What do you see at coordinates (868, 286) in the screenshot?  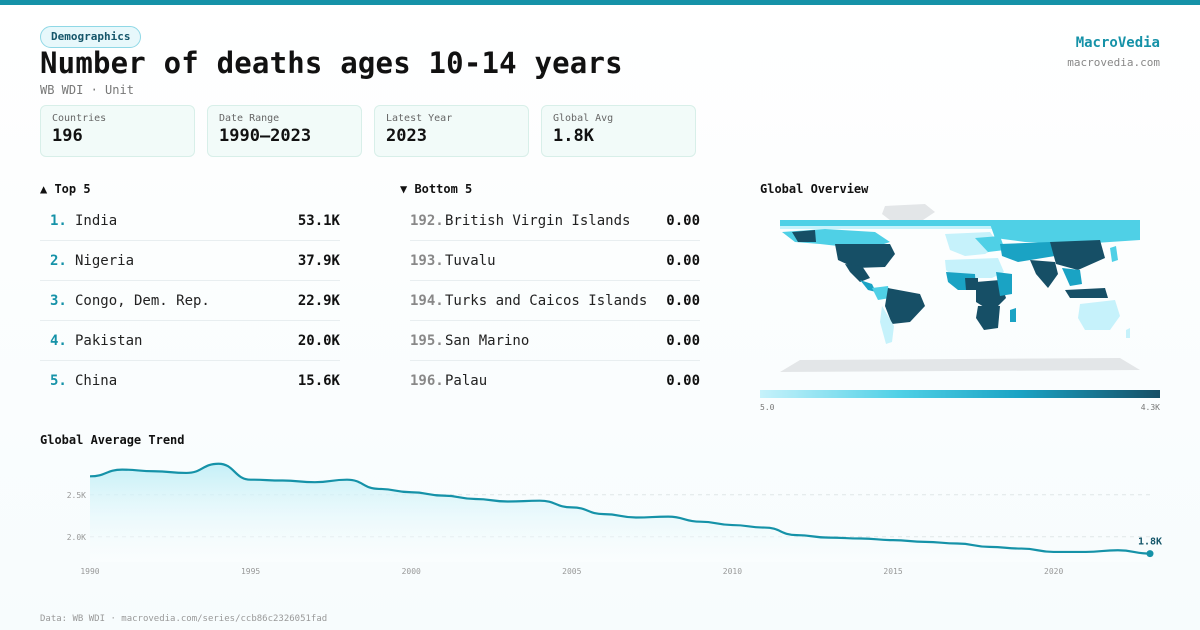 I see `map-region-central-america` at bounding box center [868, 286].